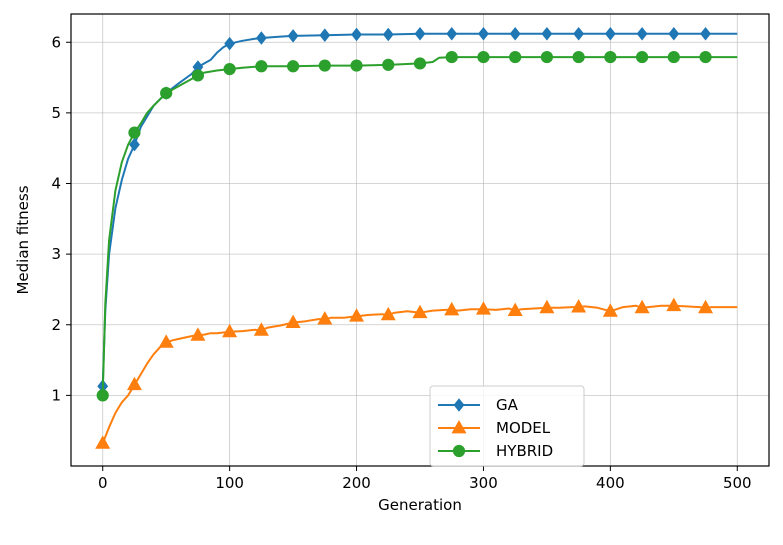 The width and height of the screenshot is (783, 545). Describe the element at coordinates (56, 42) in the screenshot. I see `y-tick-label: 6` at that location.